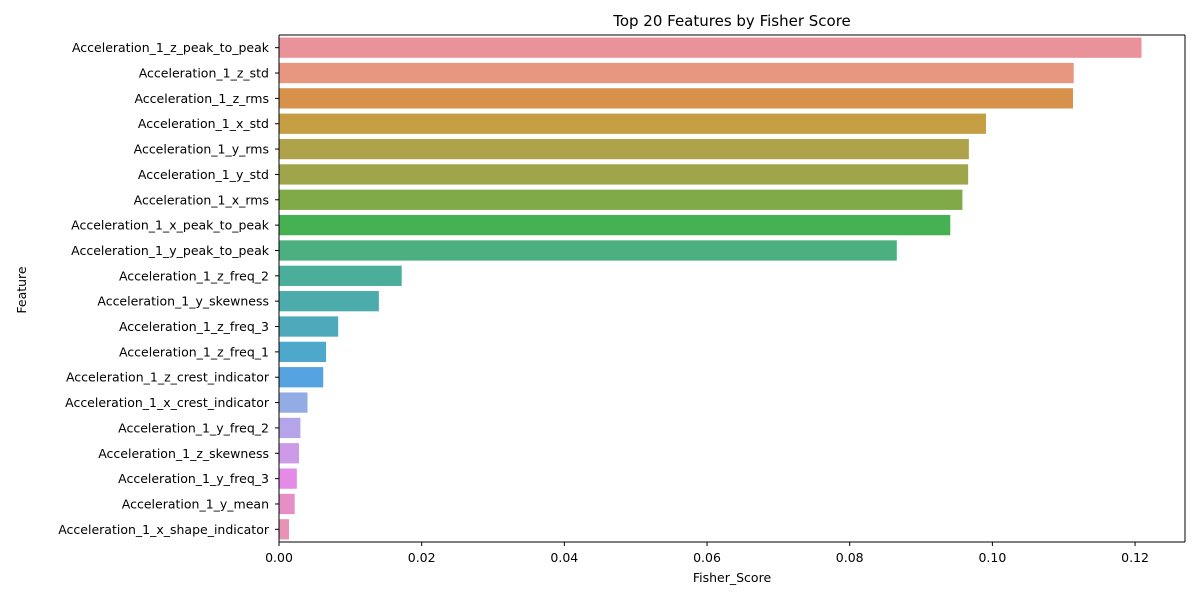 The image size is (1200, 604). I want to click on y-tick-label: Acceleration_1_z_freq_3, so click(194, 326).